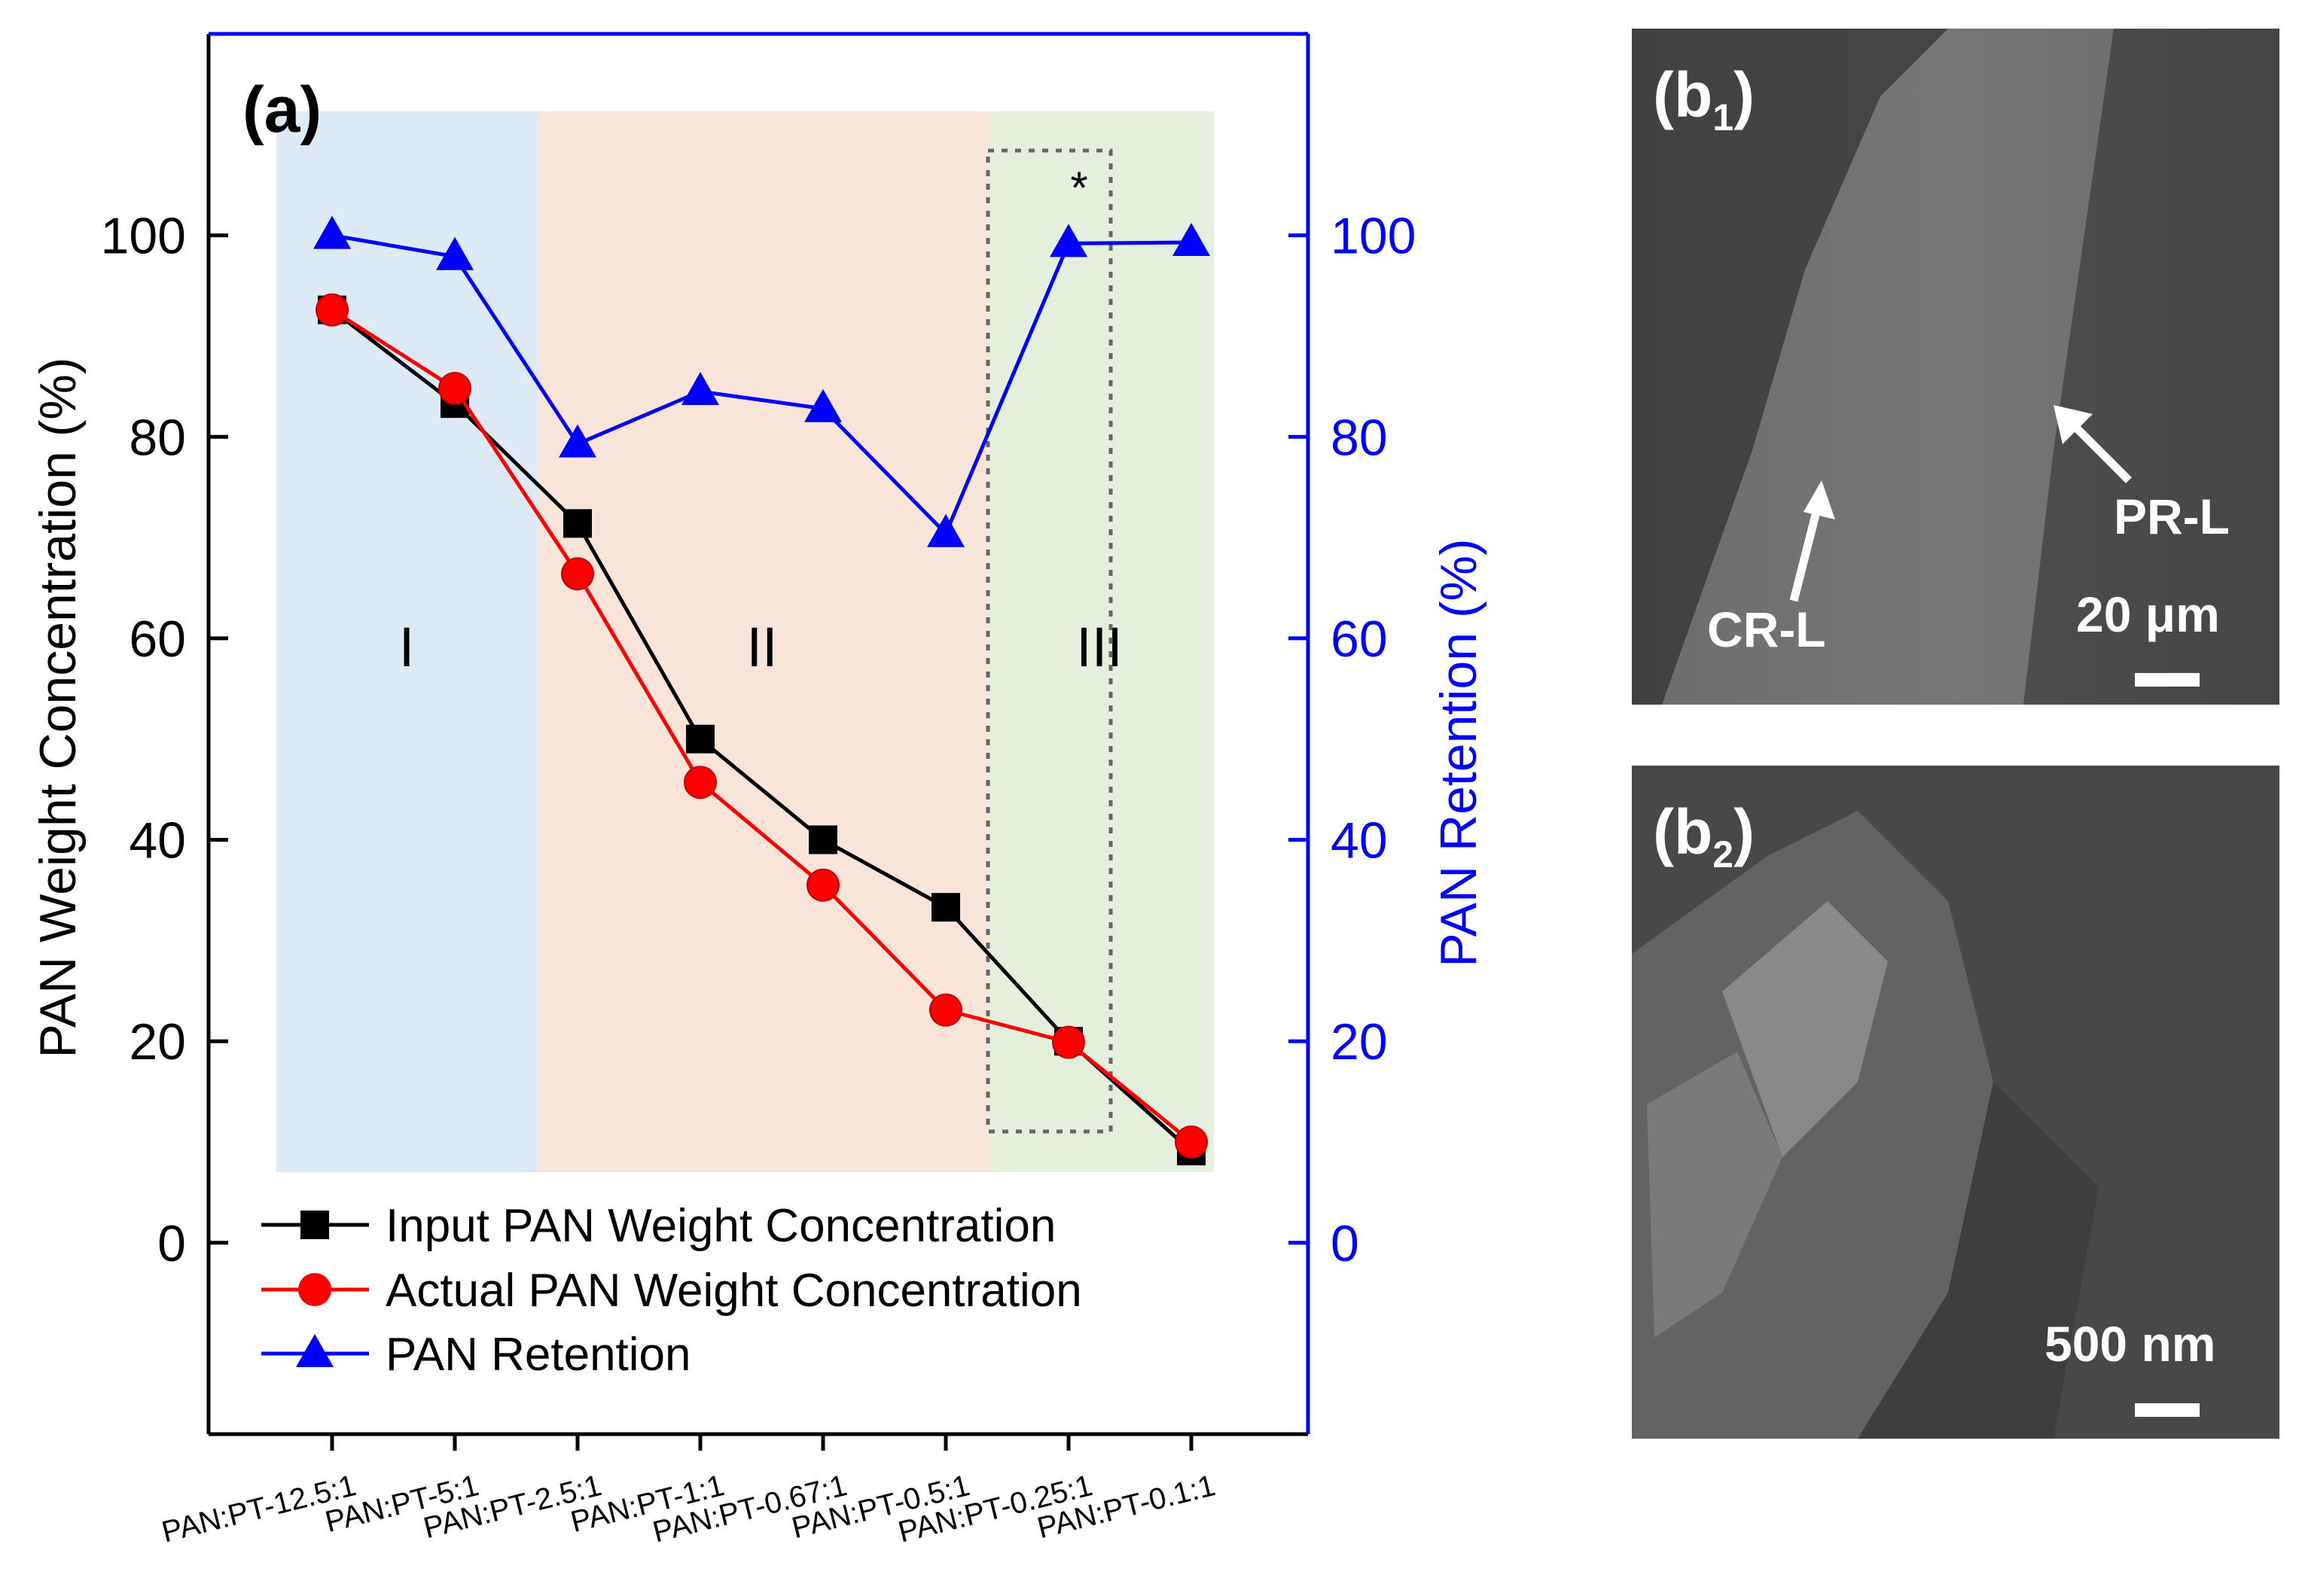 Image resolution: width=2299 pixels, height=1596 pixels. I want to click on sem-panel-b2: (b2) 500 nm, so click(1956, 1102).